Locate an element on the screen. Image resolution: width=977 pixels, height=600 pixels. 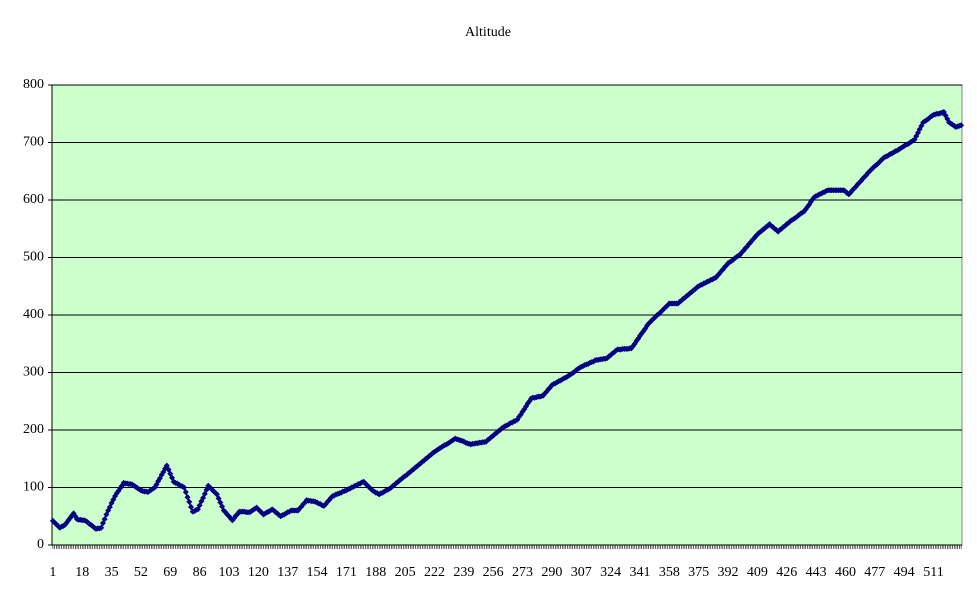
y-tick-label: 500 is located at coordinates (33, 257).